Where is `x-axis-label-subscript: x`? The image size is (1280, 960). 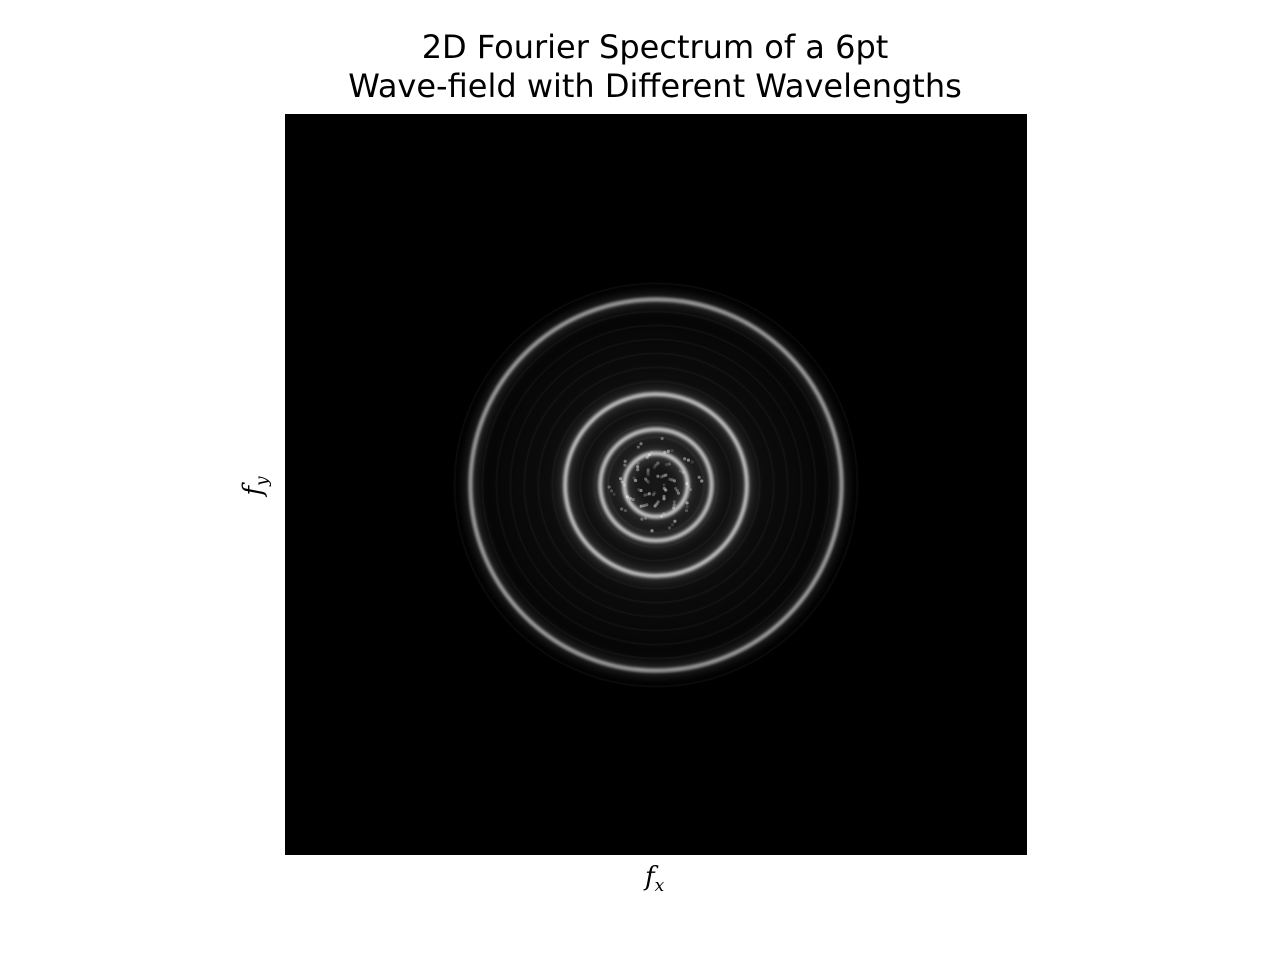
x-axis-label-subscript: x is located at coordinates (659, 886).